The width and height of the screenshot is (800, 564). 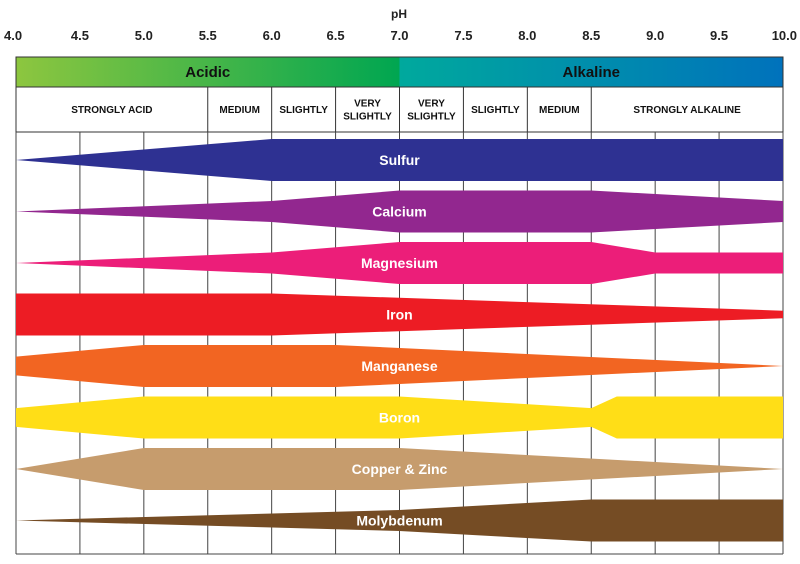 What do you see at coordinates (655, 35) in the screenshot?
I see `tick-label: 9.0` at bounding box center [655, 35].